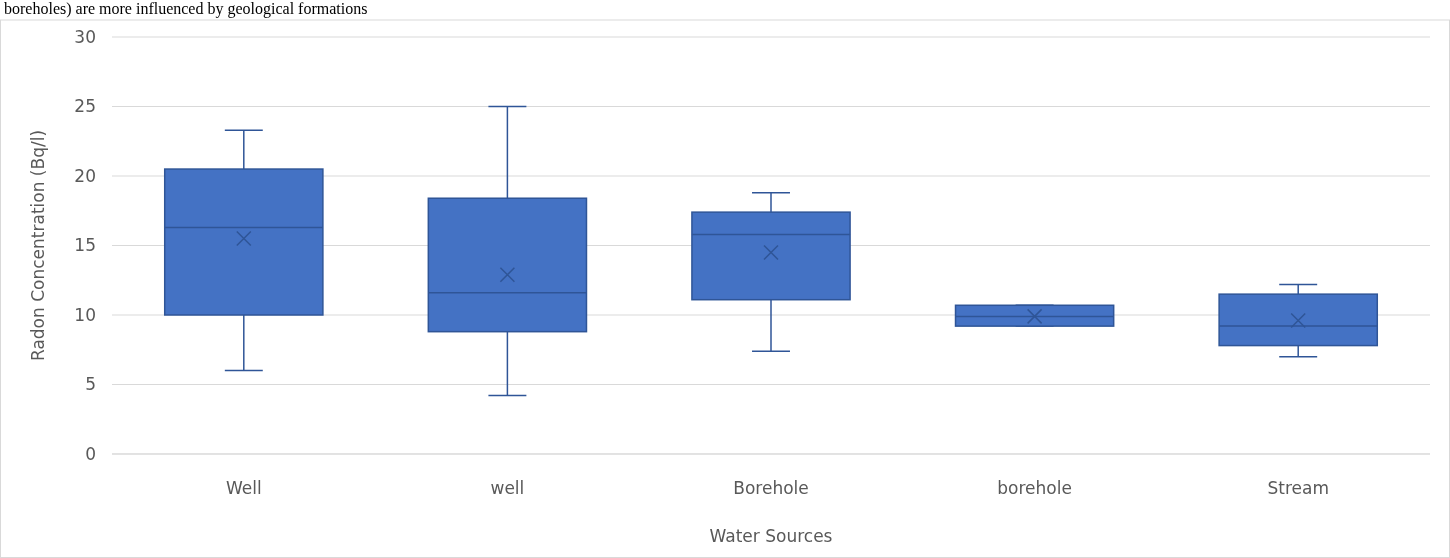 The width and height of the screenshot is (1450, 558). Describe the element at coordinates (85, 175) in the screenshot. I see `y-tick-label: 20` at that location.